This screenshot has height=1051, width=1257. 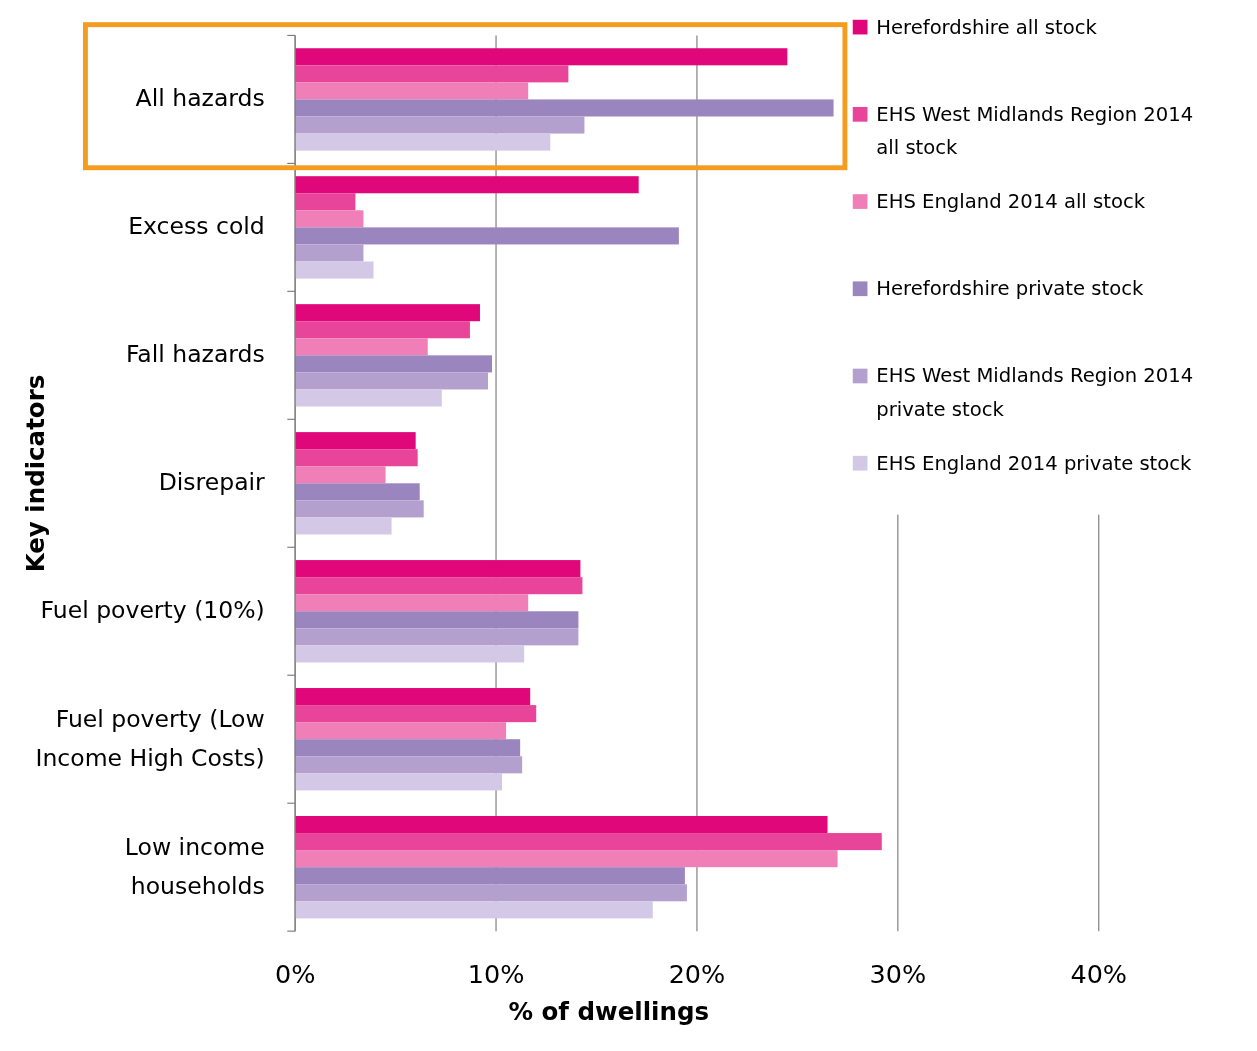 What do you see at coordinates (1011, 201) in the screenshot?
I see `legend-label: EHS England 2014 all stock` at bounding box center [1011, 201].